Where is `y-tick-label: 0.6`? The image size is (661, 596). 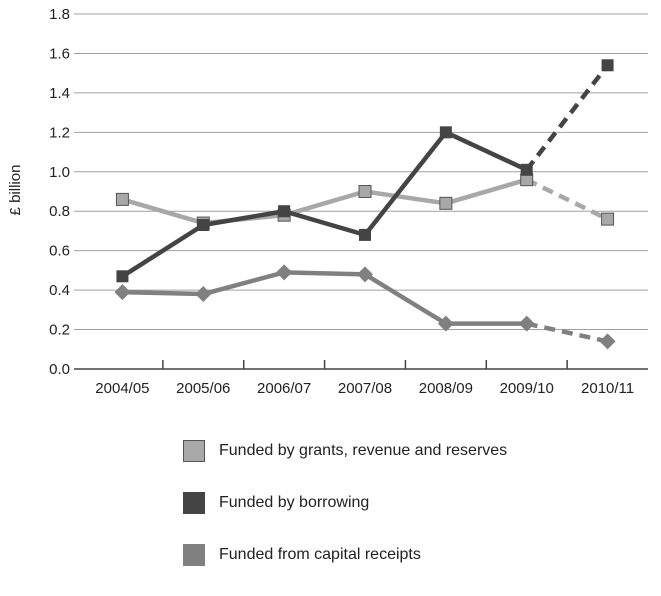 y-tick-label: 0.6 is located at coordinates (59, 251).